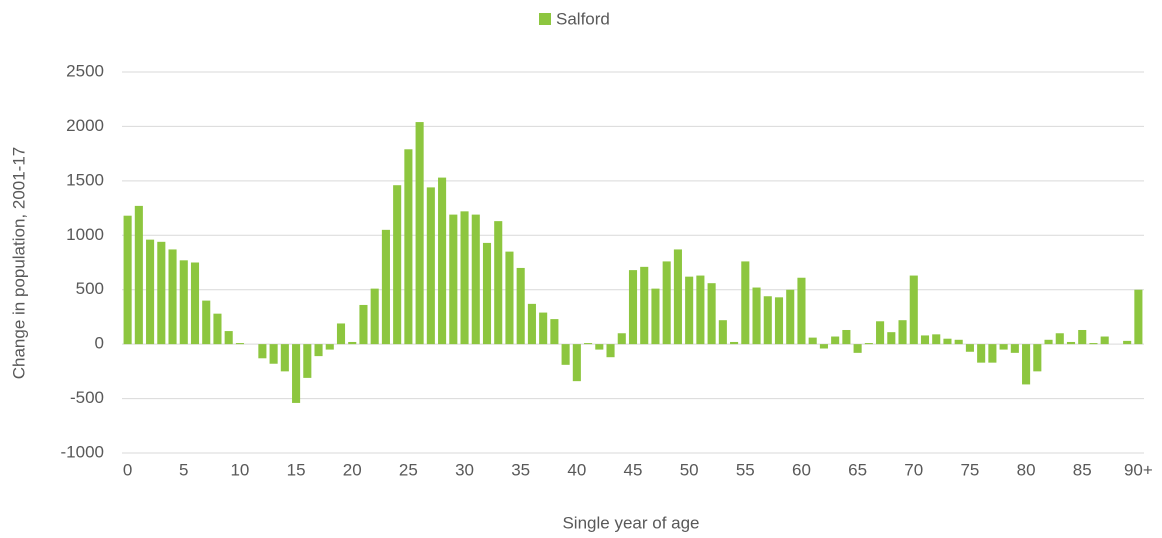  Describe the element at coordinates (408, 469) in the screenshot. I see `x-tick-label: 25` at that location.